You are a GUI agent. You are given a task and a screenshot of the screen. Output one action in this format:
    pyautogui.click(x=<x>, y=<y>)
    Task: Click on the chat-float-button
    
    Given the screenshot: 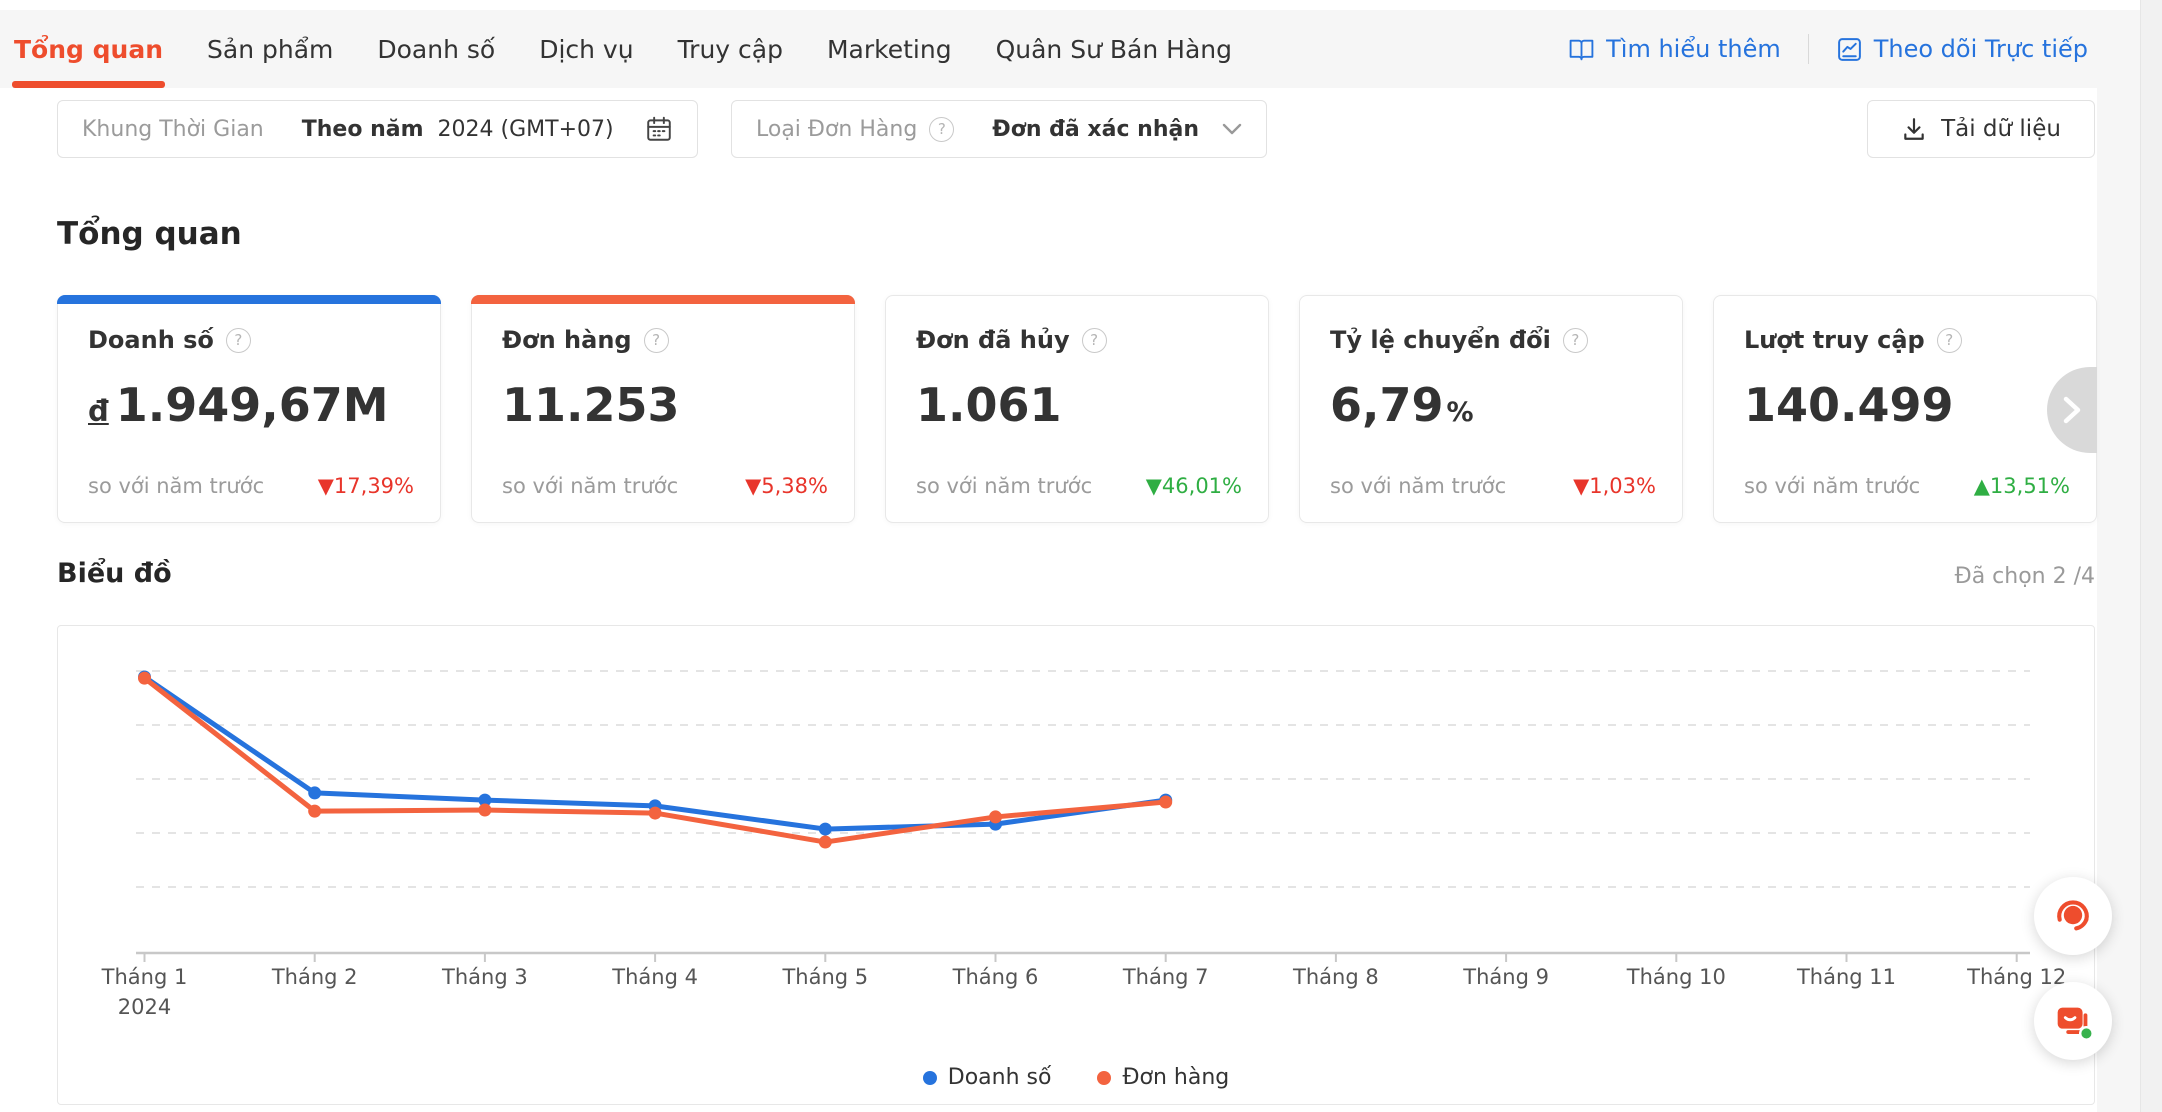 What is the action you would take?
    pyautogui.click(x=2073, y=1021)
    